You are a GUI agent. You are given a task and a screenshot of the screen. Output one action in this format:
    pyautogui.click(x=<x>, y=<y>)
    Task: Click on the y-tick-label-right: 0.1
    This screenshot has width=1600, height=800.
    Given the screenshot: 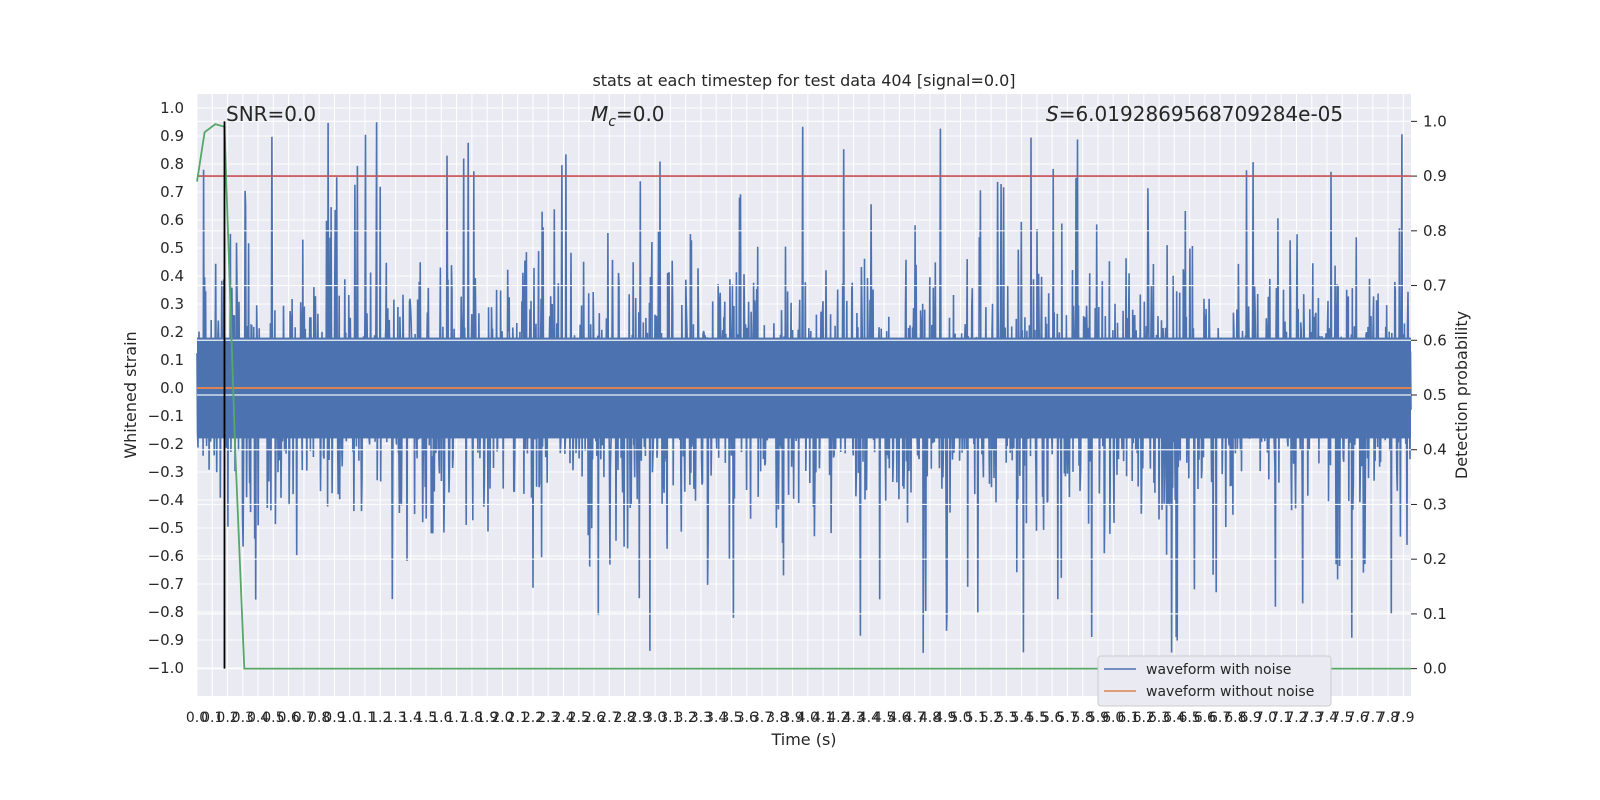 What is the action you would take?
    pyautogui.click(x=1435, y=614)
    